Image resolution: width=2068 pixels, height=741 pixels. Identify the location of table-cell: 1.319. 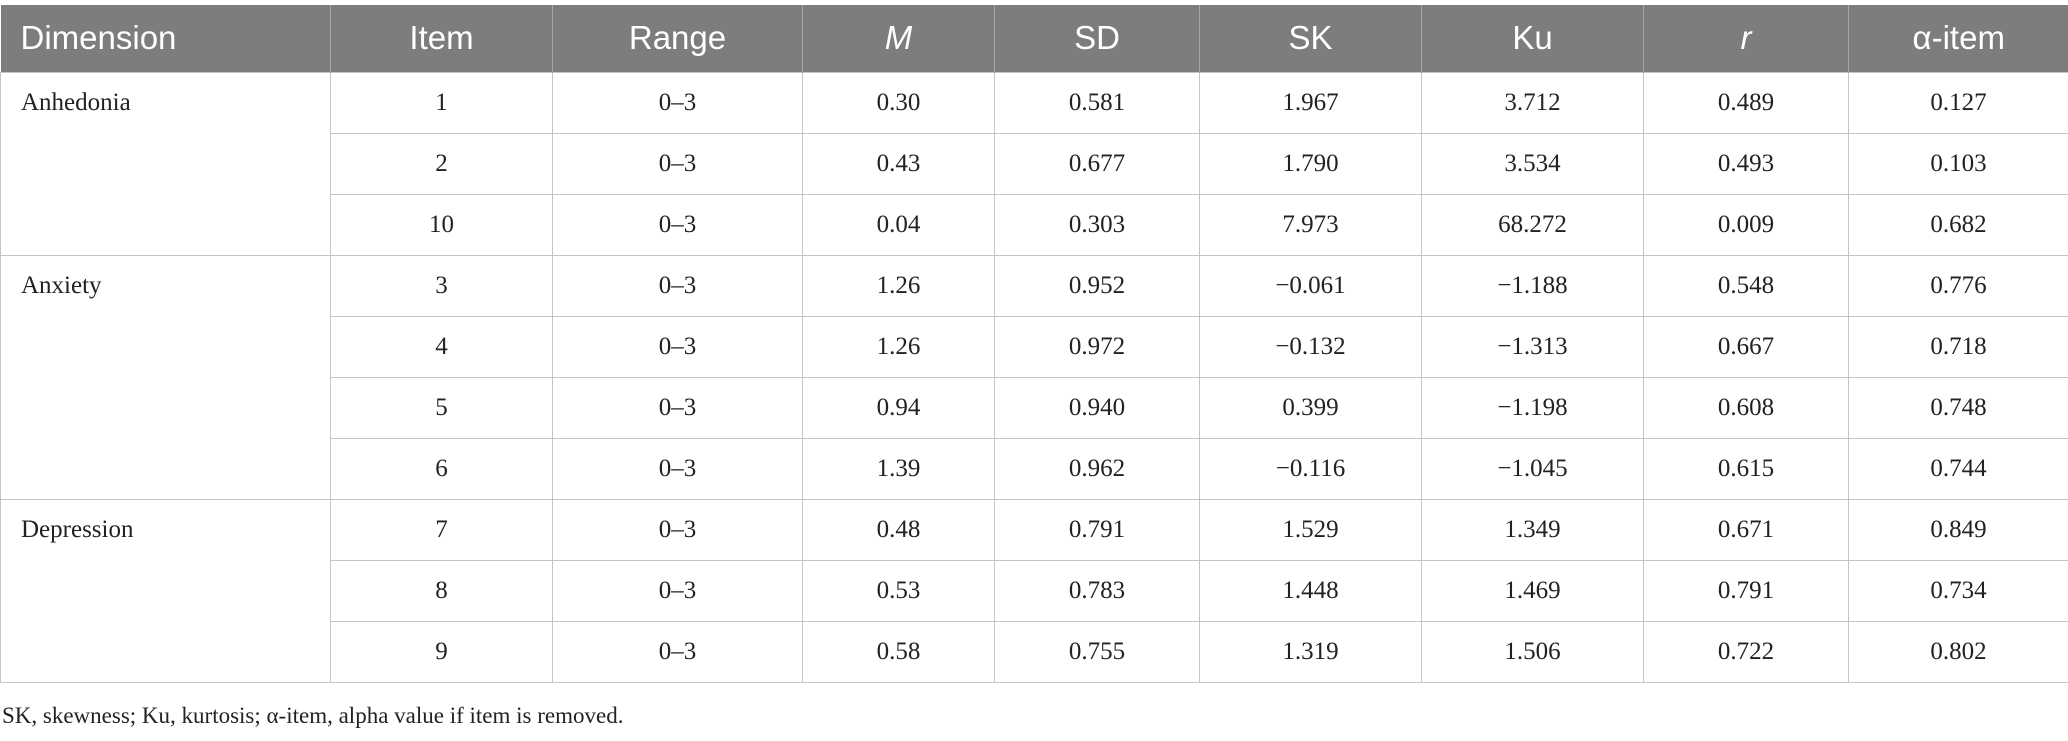
(1310, 651).